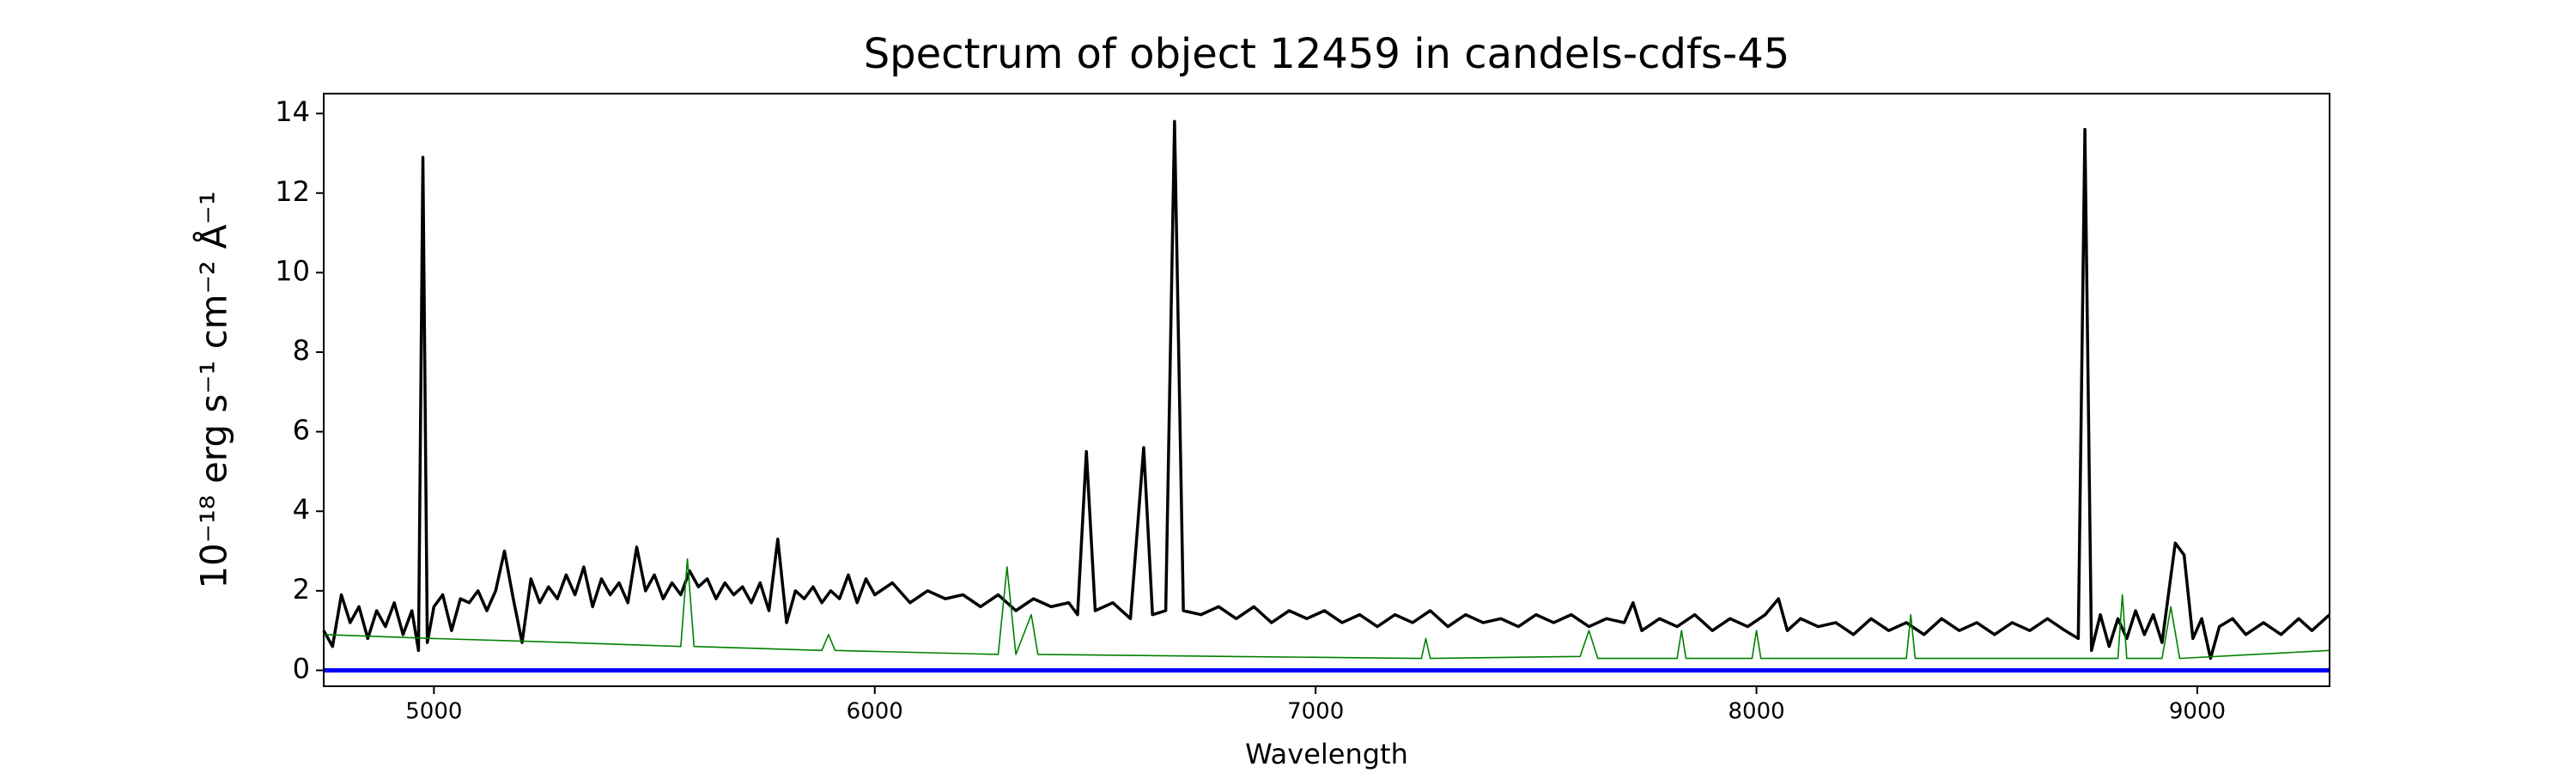 This screenshot has height=773, width=2576. What do you see at coordinates (2197, 712) in the screenshot?
I see `x-tick-label: 9000` at bounding box center [2197, 712].